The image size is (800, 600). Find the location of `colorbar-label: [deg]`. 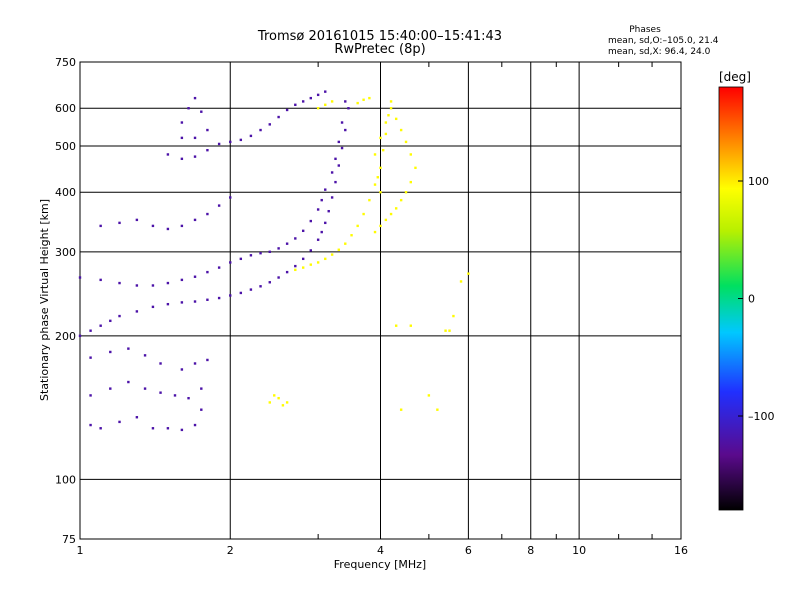

colorbar-label: [deg] is located at coordinates (735, 77).